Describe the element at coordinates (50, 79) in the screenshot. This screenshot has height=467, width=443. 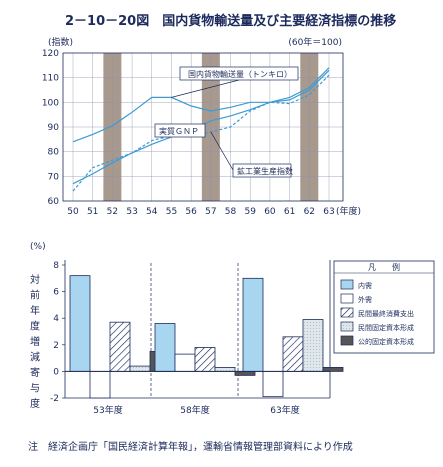
I see `y-tick-label: 110` at that location.